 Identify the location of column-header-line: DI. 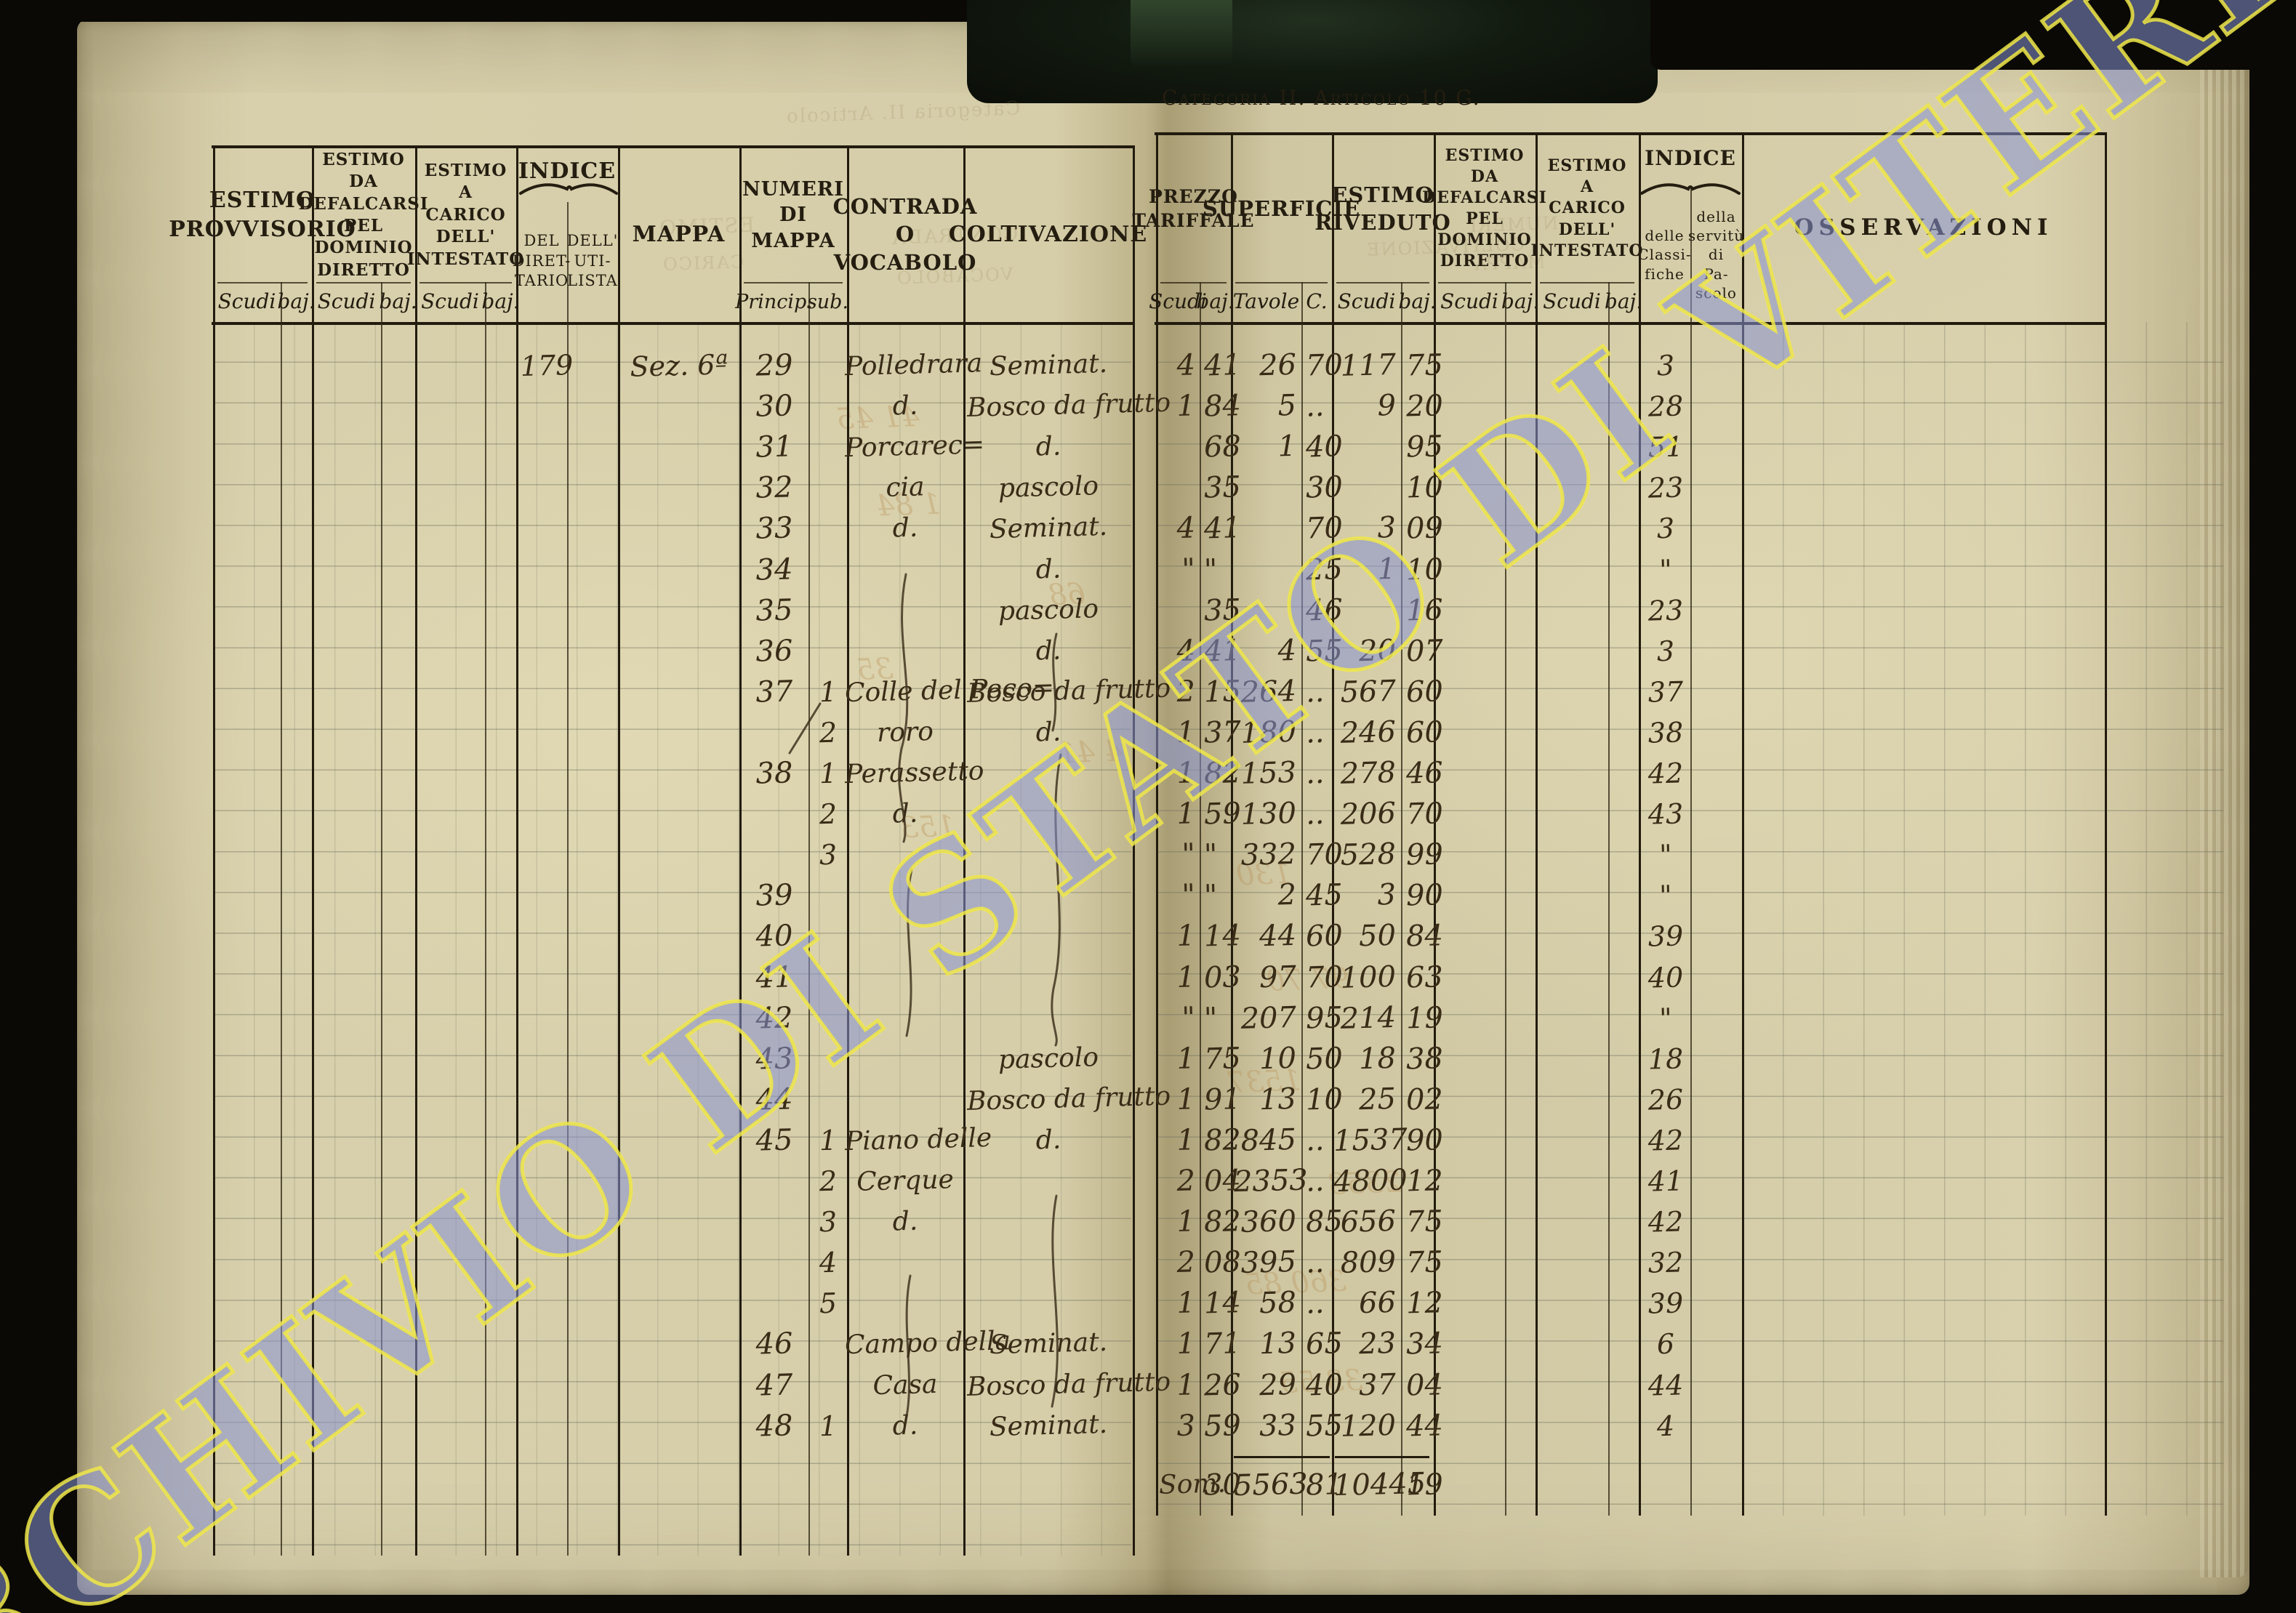
(793, 215).